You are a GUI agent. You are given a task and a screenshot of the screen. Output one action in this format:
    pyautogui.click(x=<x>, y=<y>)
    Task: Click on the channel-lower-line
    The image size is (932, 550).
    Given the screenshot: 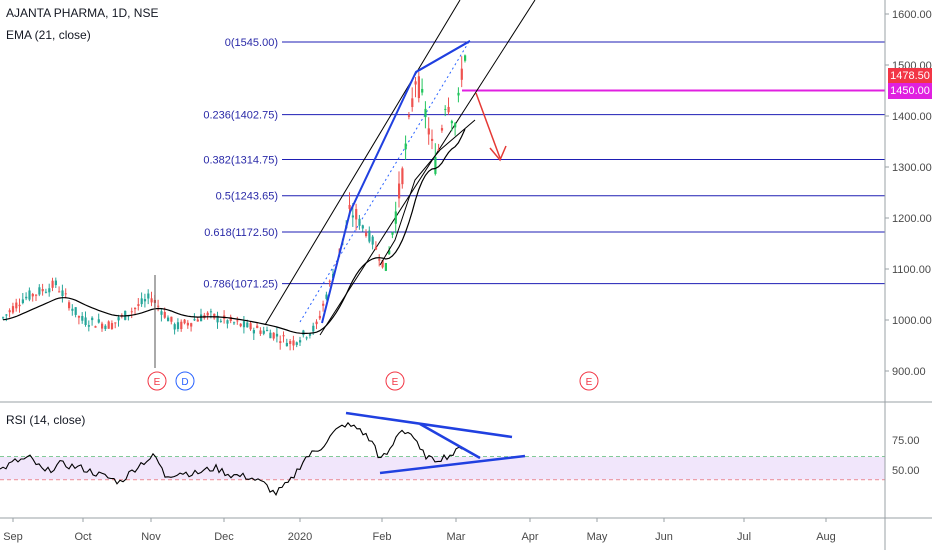 What is the action you would take?
    pyautogui.click(x=427, y=168)
    